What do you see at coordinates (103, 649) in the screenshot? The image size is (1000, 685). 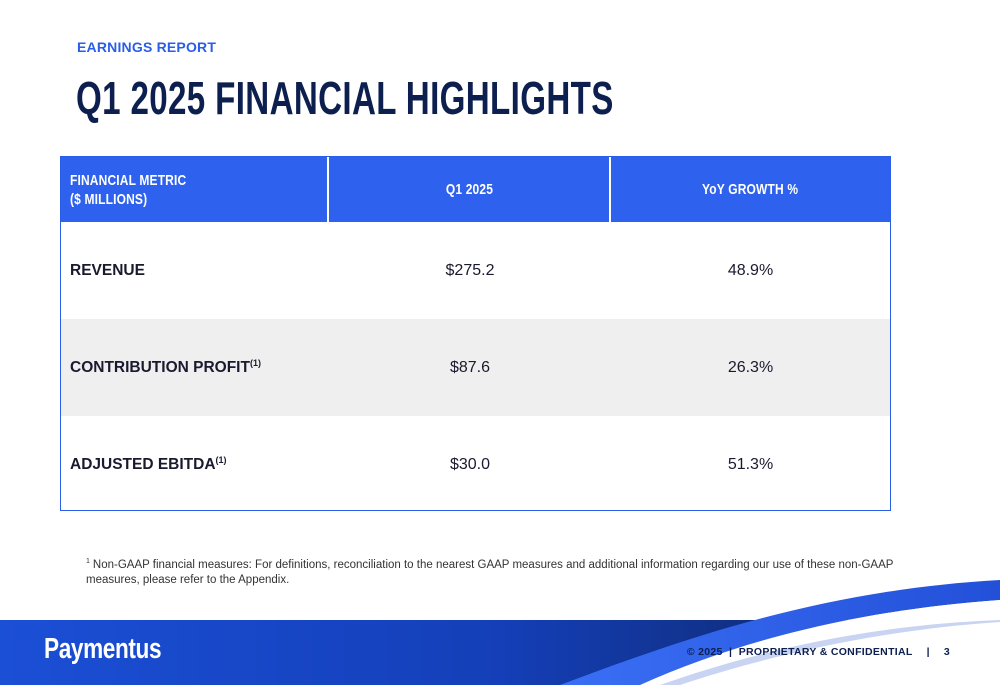 I see `paymentus-logo: Paymentus` at bounding box center [103, 649].